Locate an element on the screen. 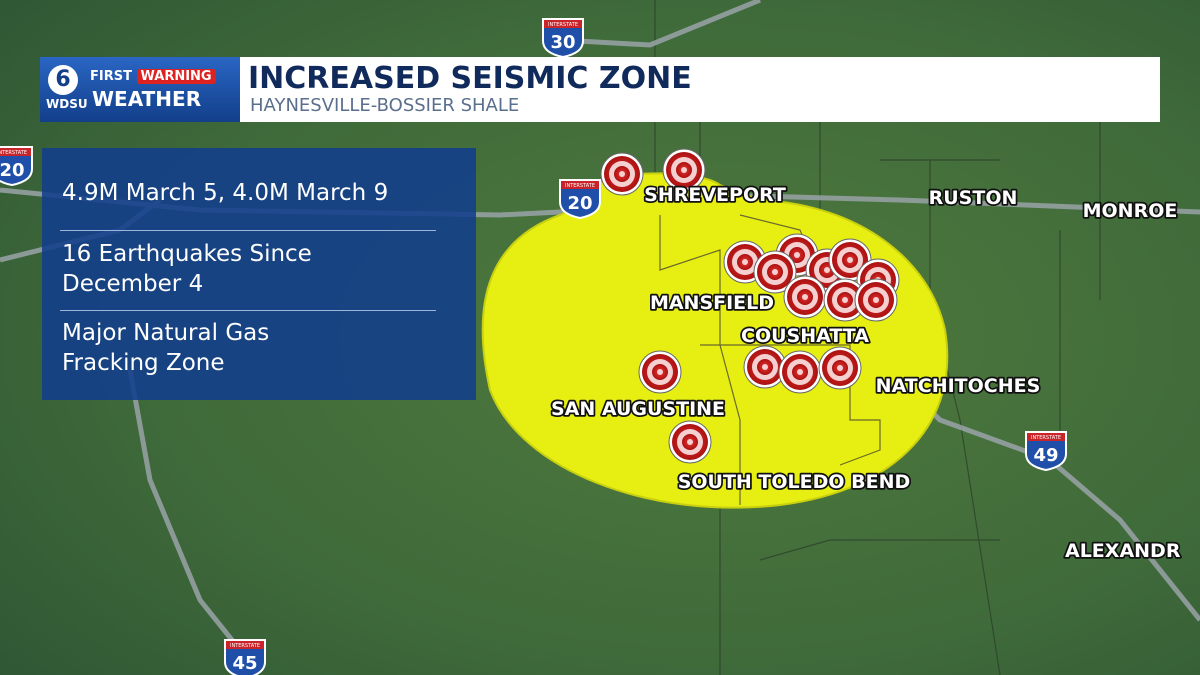 This screenshot has width=1200, height=675. logo-warning: WARNING is located at coordinates (176, 76).